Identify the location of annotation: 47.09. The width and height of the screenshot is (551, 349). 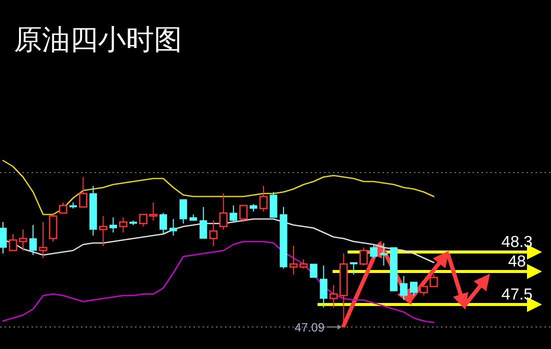
(309, 327).